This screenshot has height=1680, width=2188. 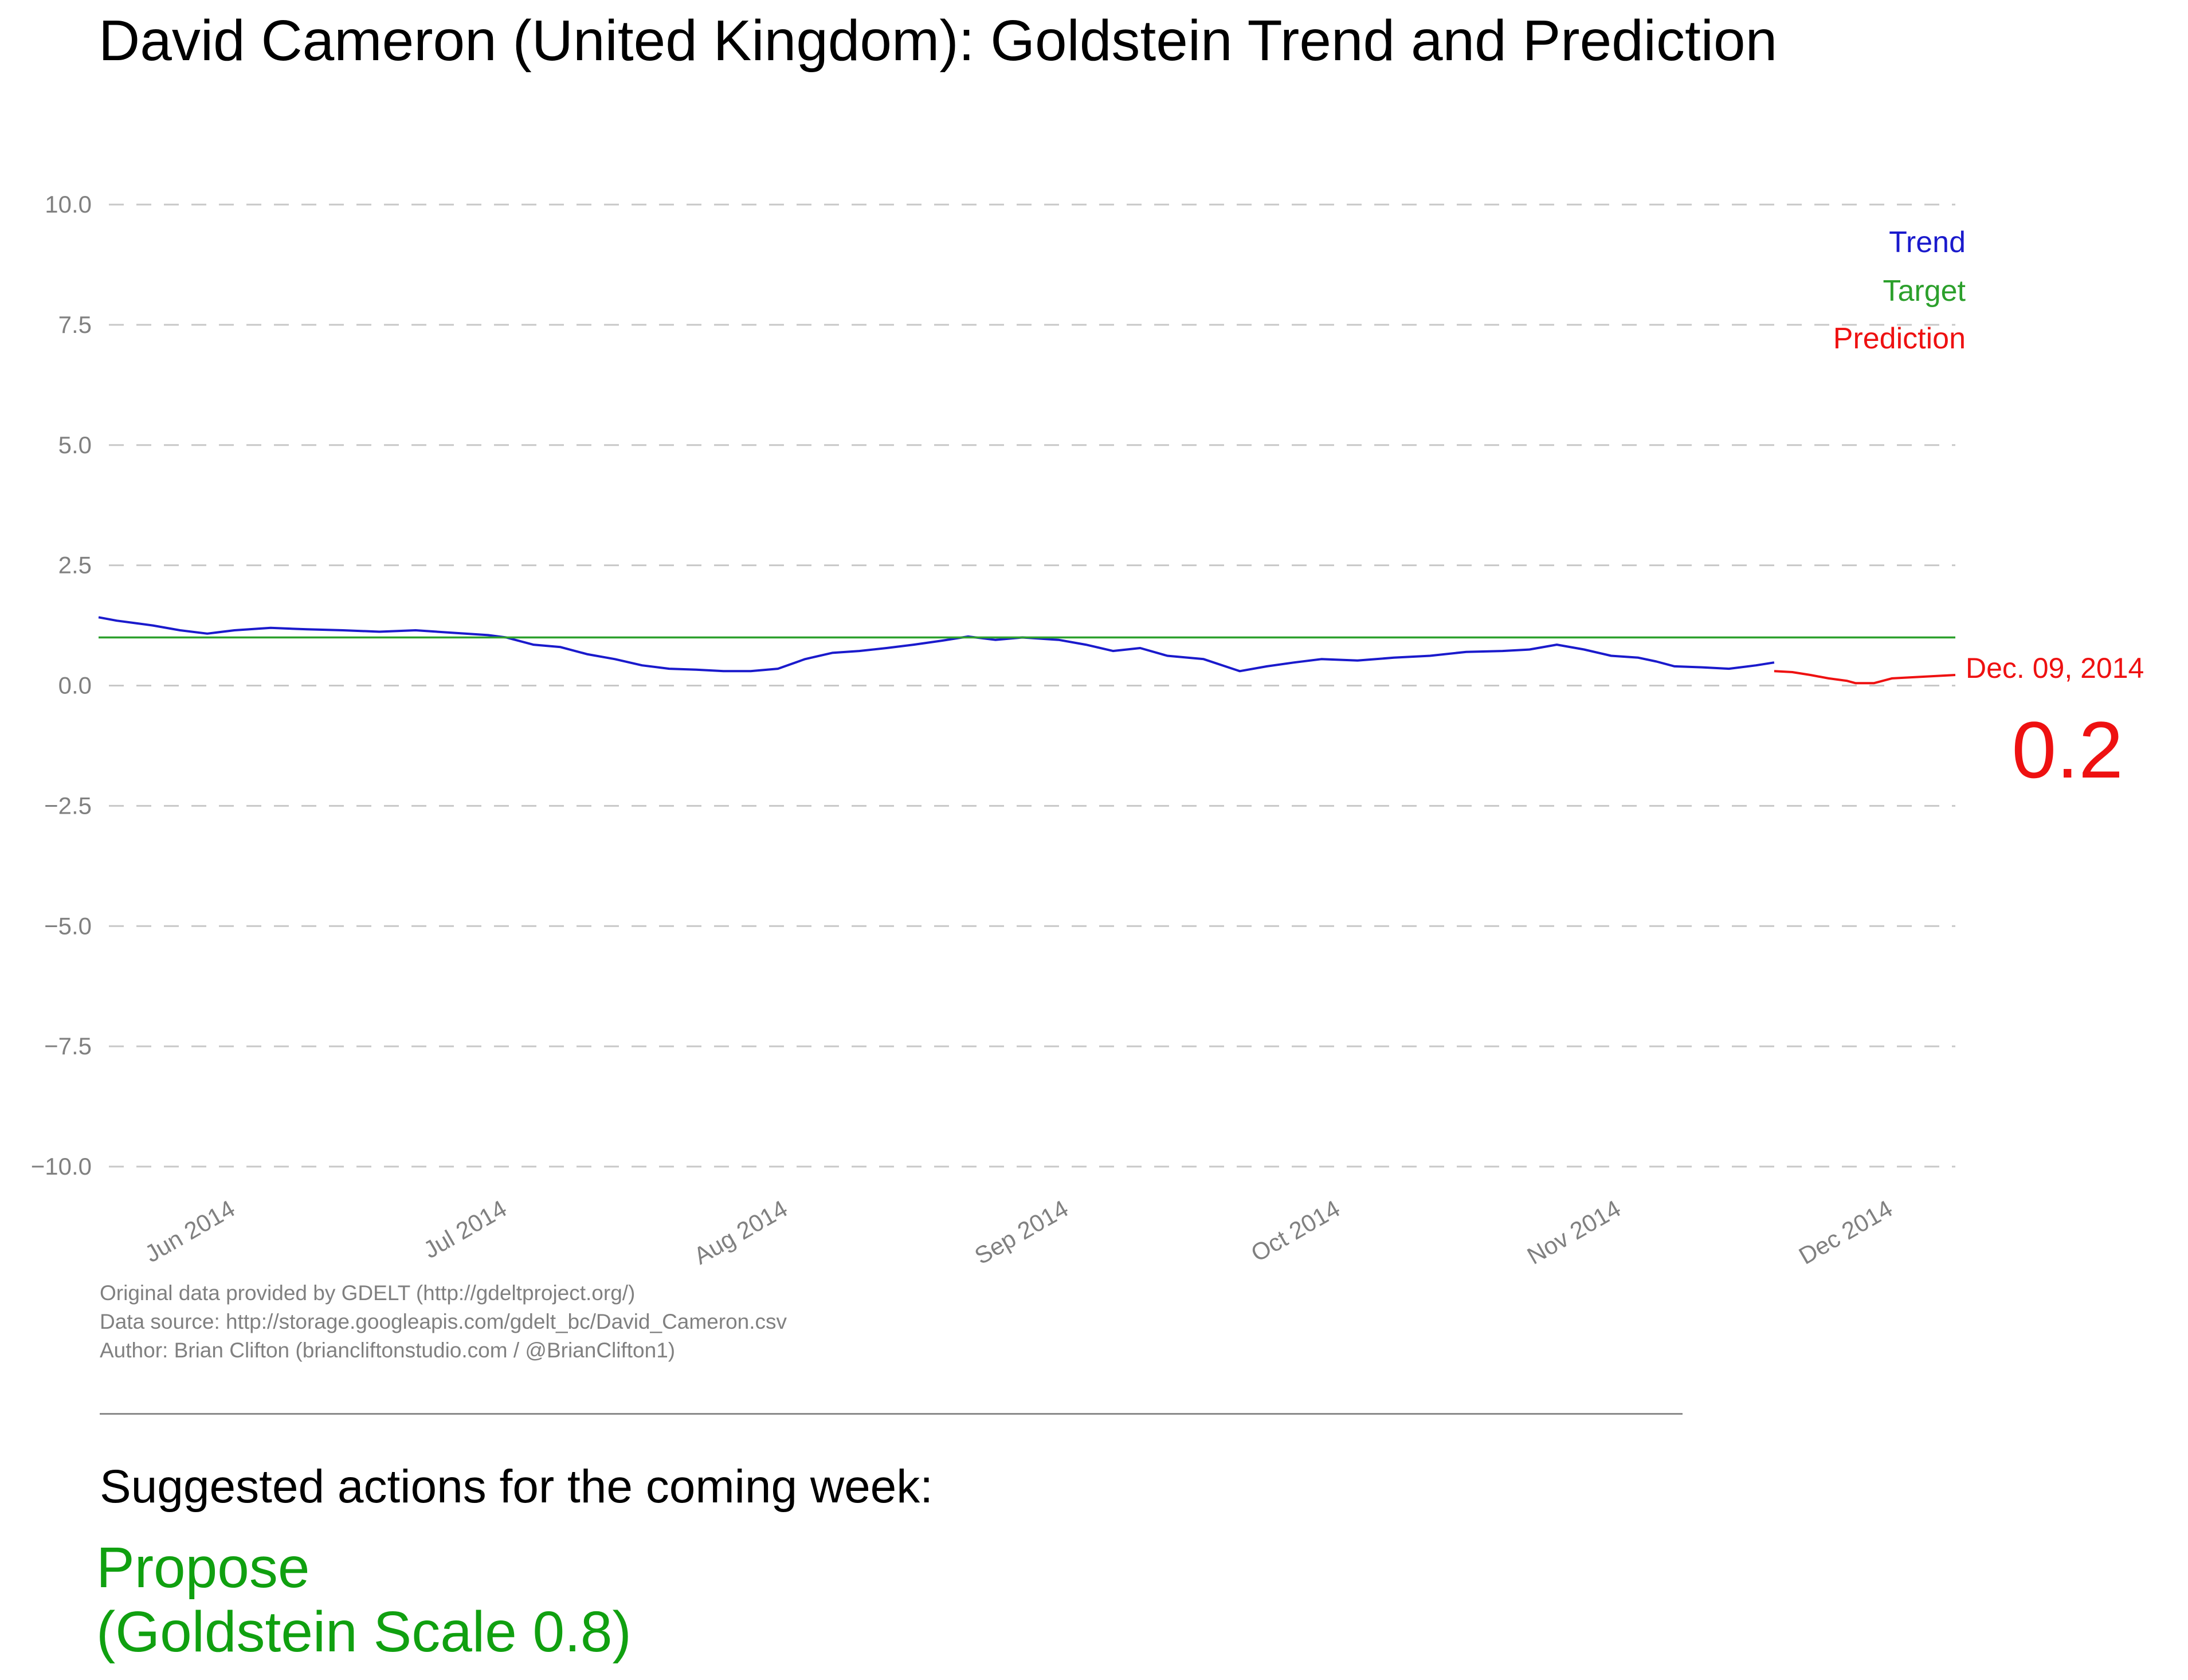 I want to click on prediction-line, so click(x=1865, y=677).